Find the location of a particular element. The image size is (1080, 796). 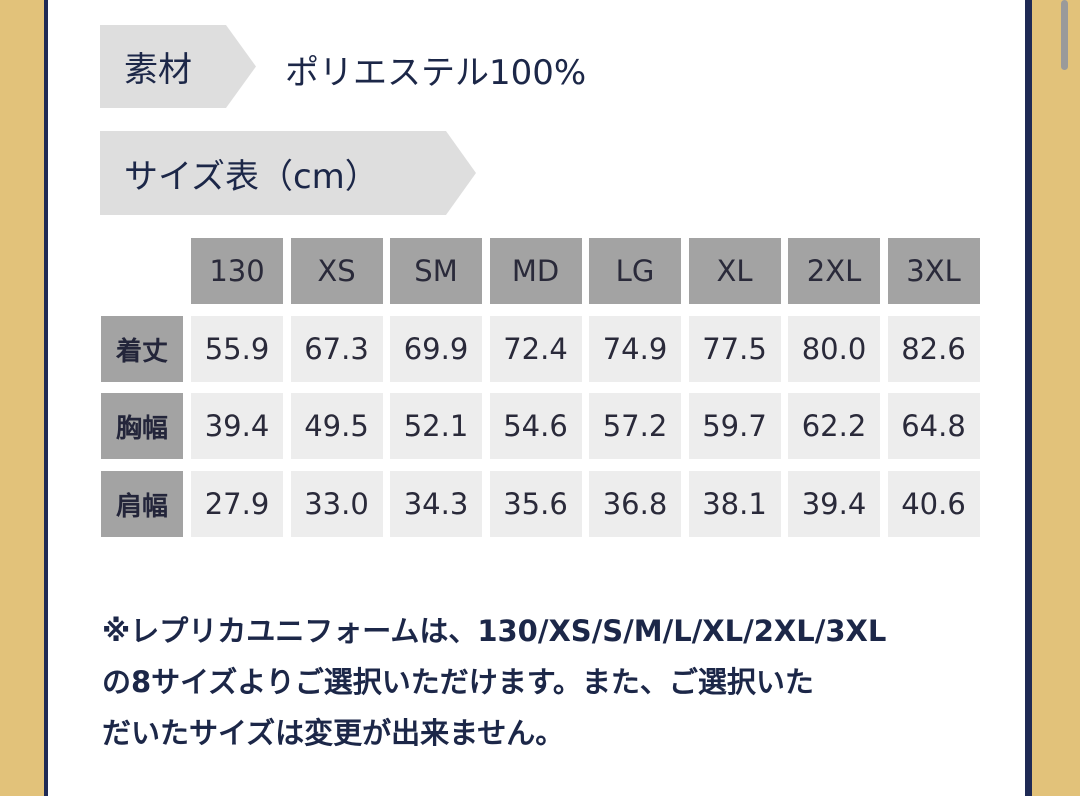

size-table-tag: サイズ表（cm） is located at coordinates (288, 173).